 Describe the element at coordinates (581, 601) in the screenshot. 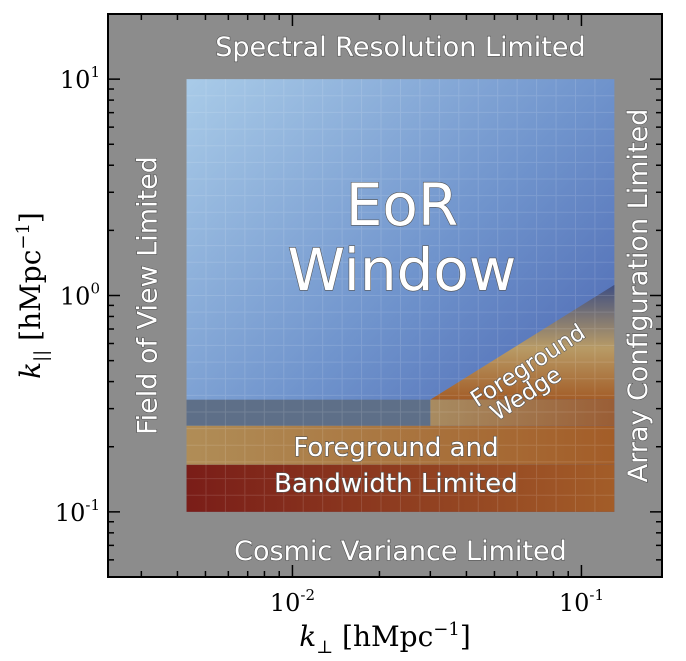

I see `x-tick-label: 10⁻¹` at that location.